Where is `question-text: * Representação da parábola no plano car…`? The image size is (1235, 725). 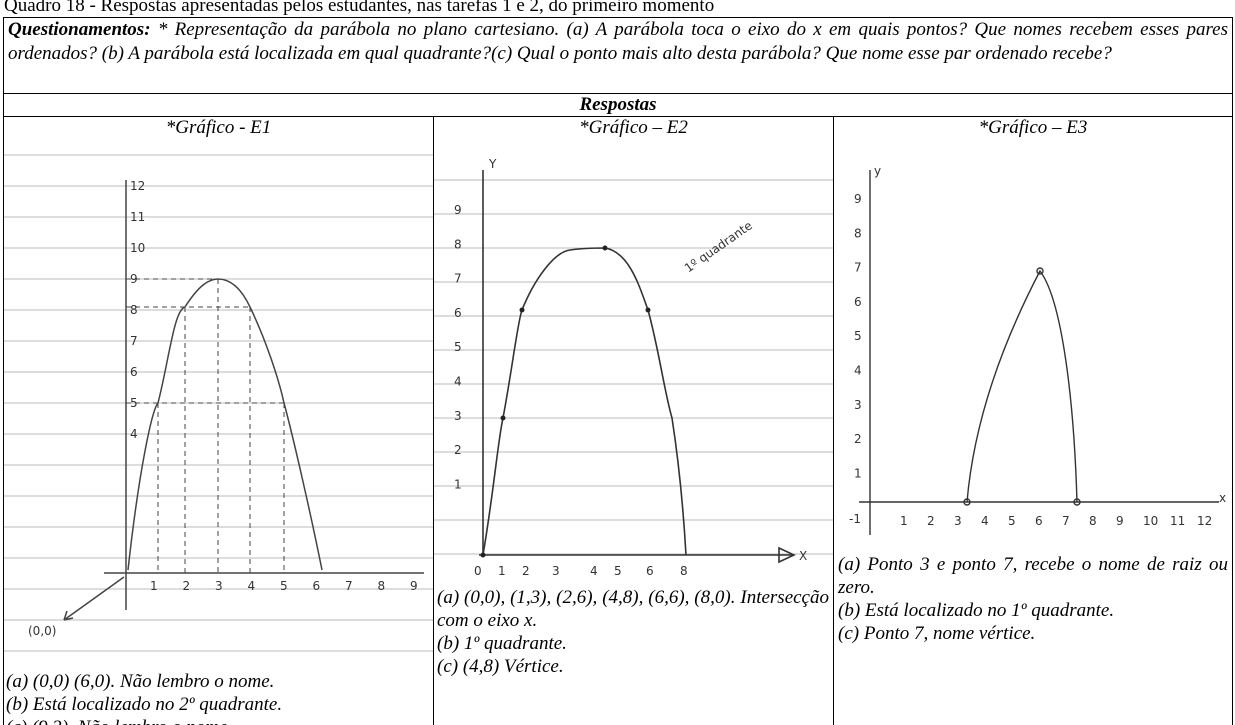 question-text: * Representação da parábola no plano car… is located at coordinates (618, 41).